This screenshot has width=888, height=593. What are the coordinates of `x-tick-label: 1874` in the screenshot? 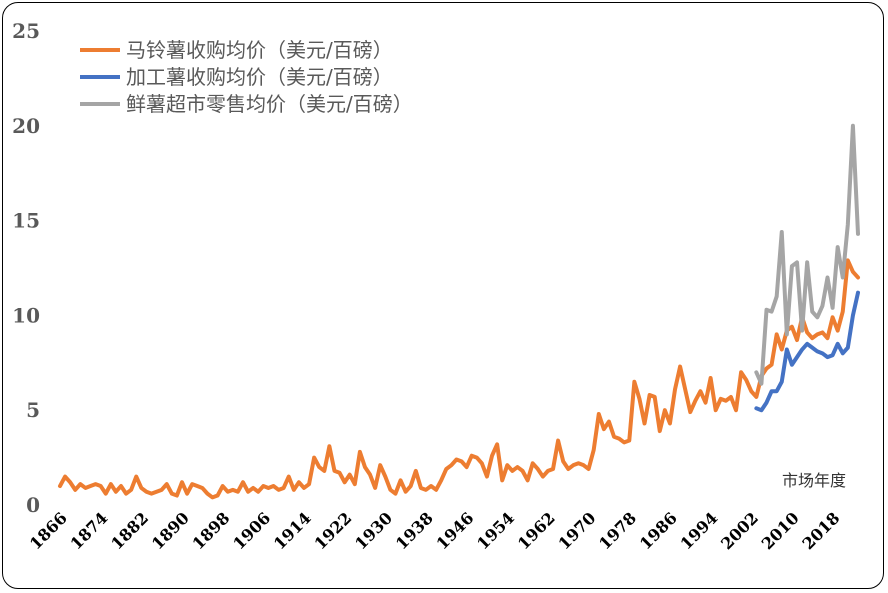 It's located at (89, 530).